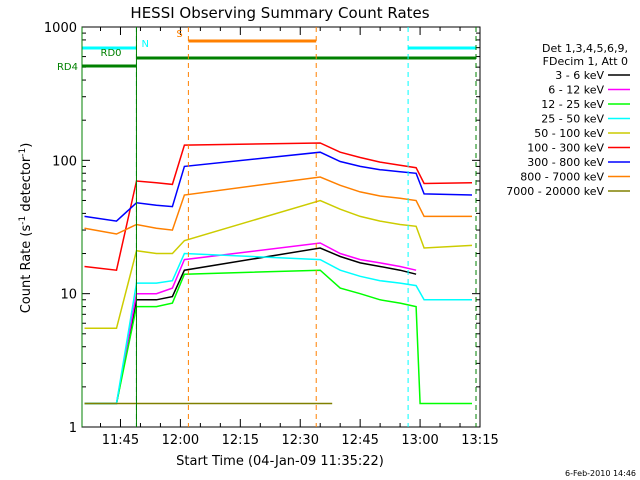  I want to click on x-tick-label: 12:15, so click(240, 440).